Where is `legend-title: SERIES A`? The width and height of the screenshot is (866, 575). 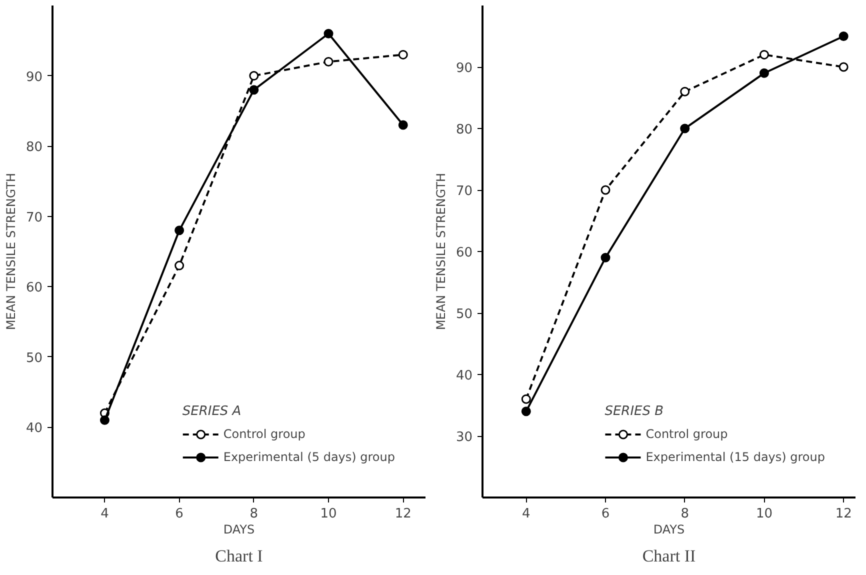 legend-title: SERIES A is located at coordinates (212, 411).